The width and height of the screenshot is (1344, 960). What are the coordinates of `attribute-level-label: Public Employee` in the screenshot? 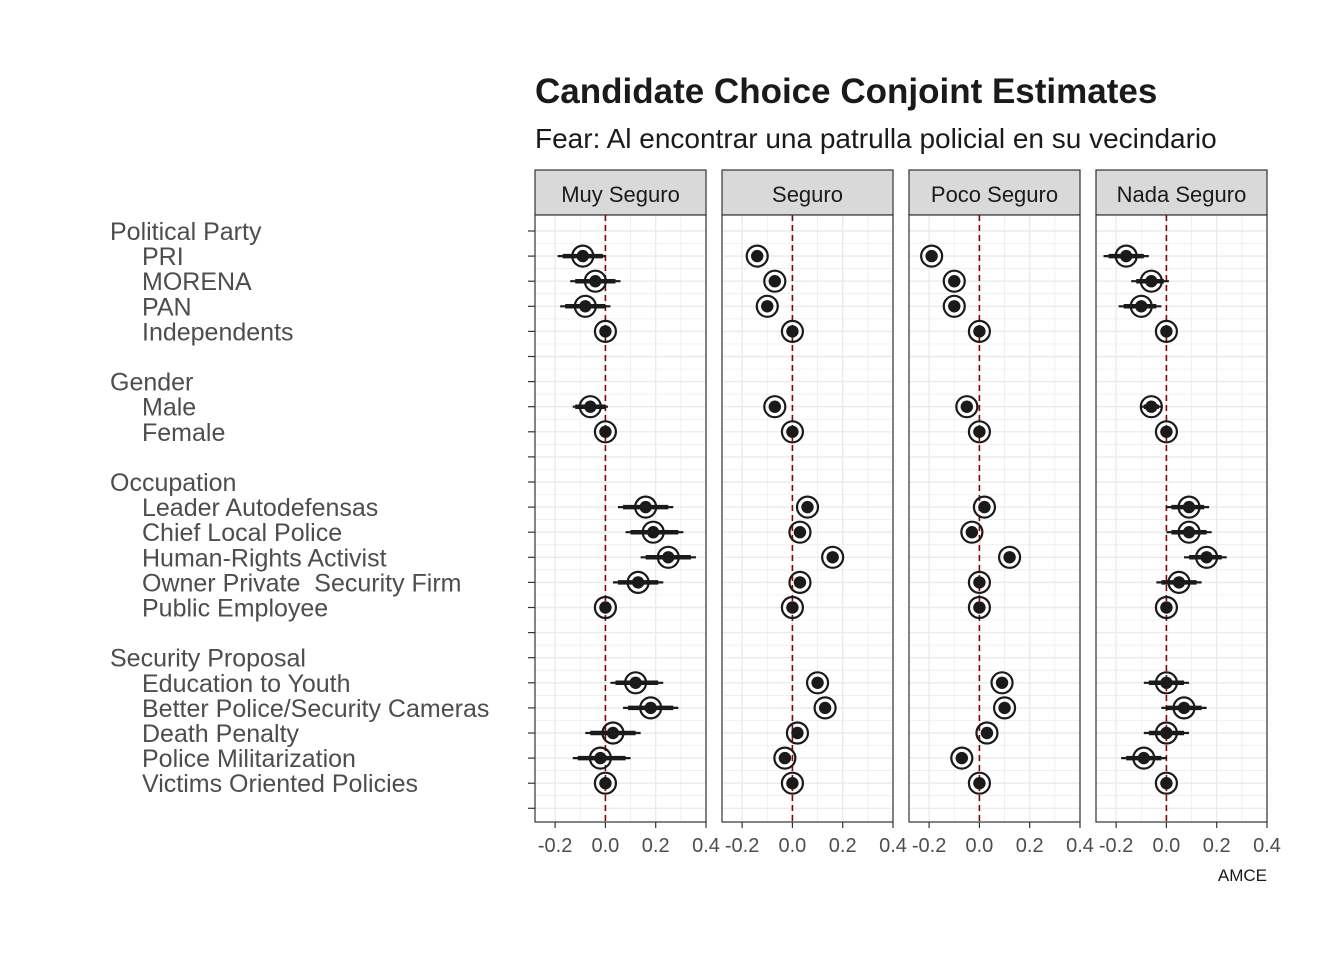 It's located at (235, 609).